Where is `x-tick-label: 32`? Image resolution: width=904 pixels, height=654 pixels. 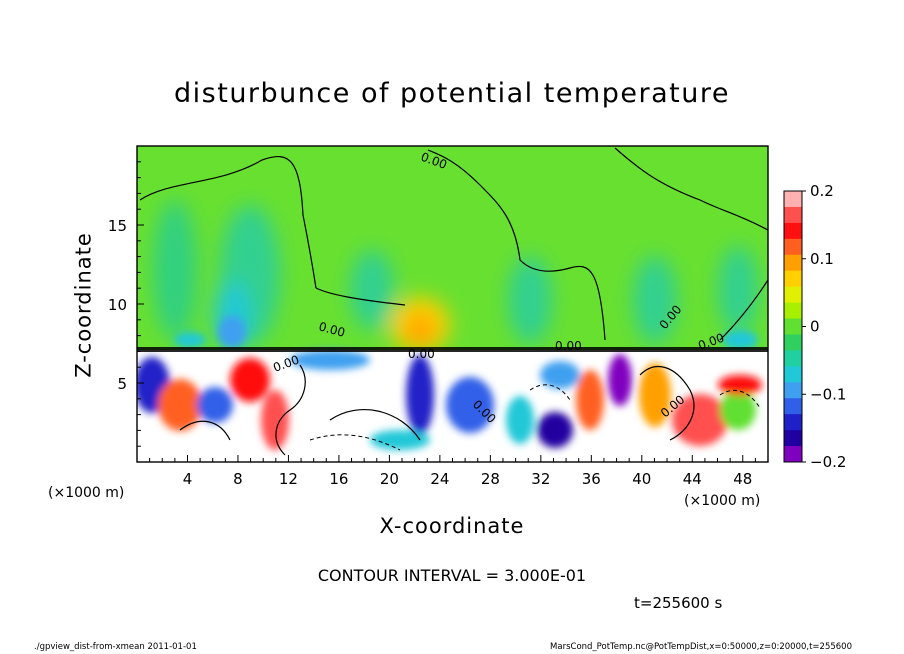 x-tick-label: 32 is located at coordinates (540, 479).